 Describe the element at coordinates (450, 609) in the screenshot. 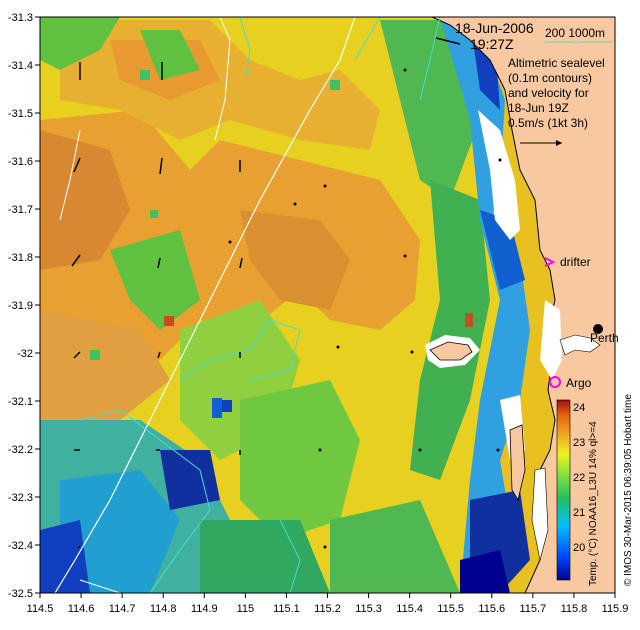

I see `x-tick-label: 115.5` at that location.